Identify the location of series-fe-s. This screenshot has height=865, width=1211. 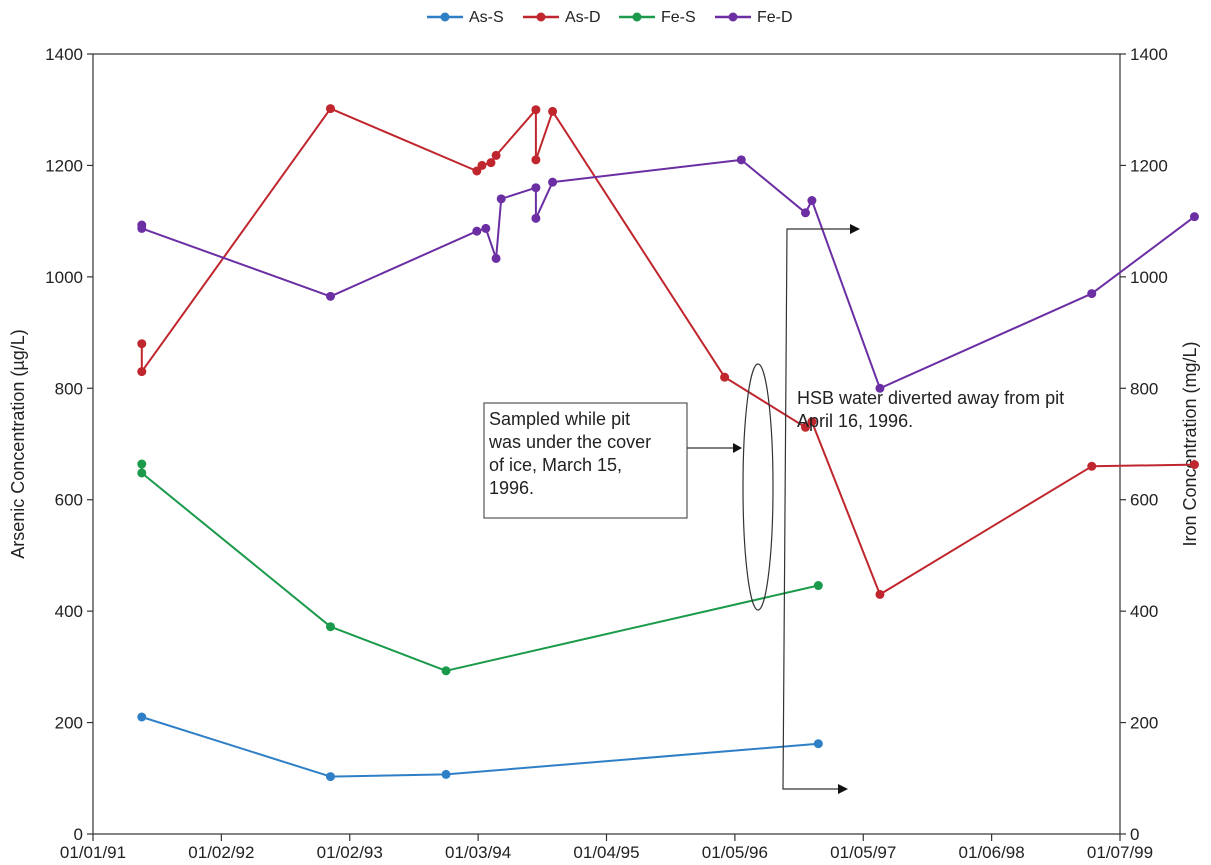
(480, 567).